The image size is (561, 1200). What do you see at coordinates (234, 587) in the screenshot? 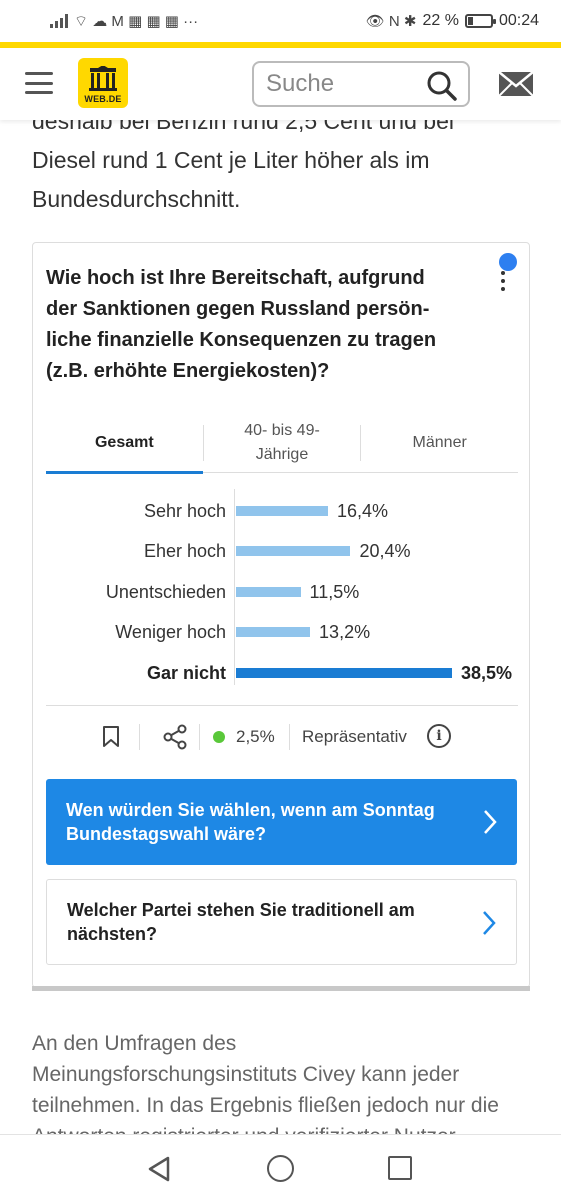
I see `chart-axis` at bounding box center [234, 587].